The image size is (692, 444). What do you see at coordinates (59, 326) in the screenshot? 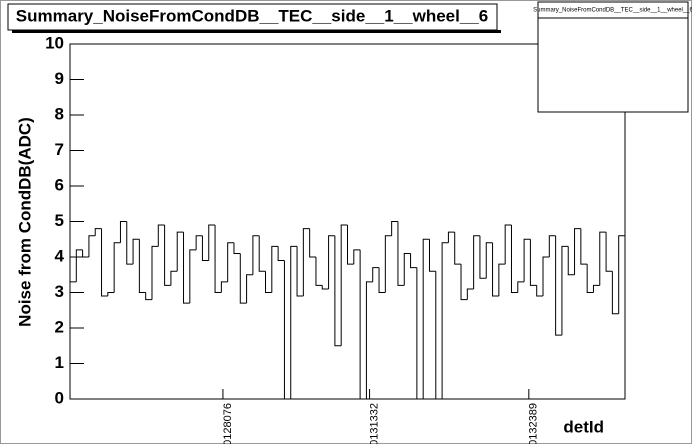
I see `y-tick-label: 2` at bounding box center [59, 326].